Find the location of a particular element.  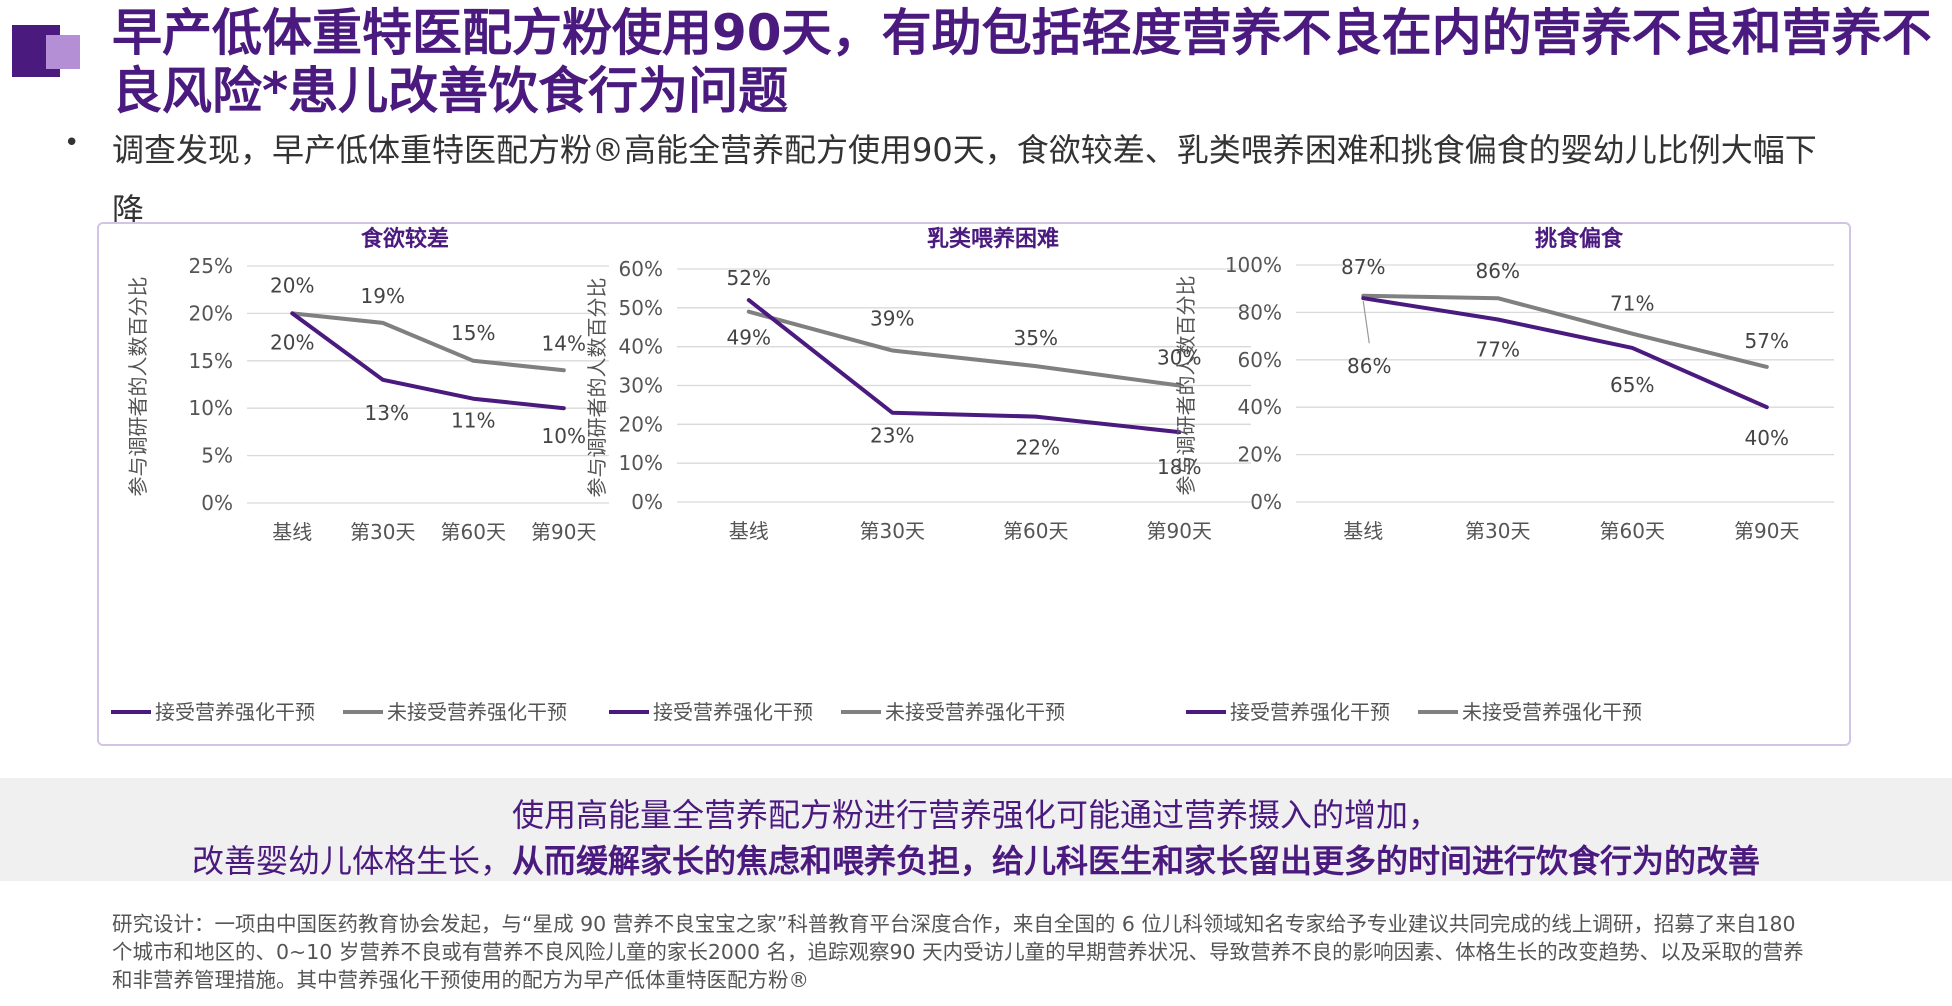

data-label: 52% is located at coordinates (749, 278).